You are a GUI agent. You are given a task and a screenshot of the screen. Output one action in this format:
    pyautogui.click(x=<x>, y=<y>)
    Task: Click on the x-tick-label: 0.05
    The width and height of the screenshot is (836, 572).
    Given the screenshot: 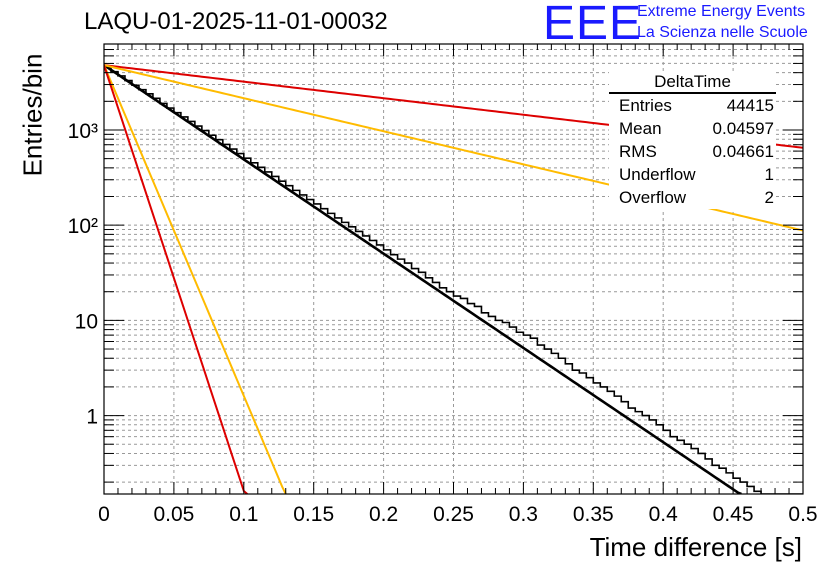 What is the action you would take?
    pyautogui.click(x=173, y=514)
    